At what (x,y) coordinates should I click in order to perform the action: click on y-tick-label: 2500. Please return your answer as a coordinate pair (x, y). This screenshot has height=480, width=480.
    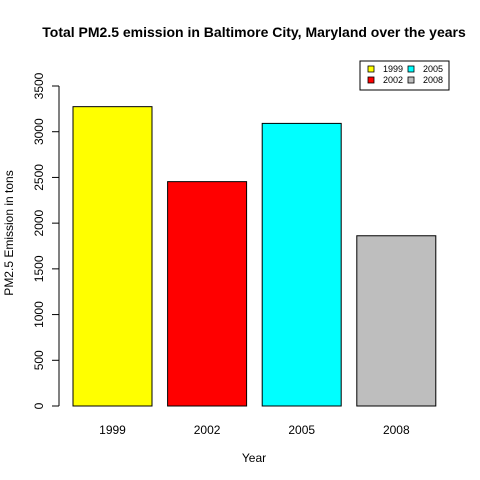
    Looking at the image, I should click on (39, 177).